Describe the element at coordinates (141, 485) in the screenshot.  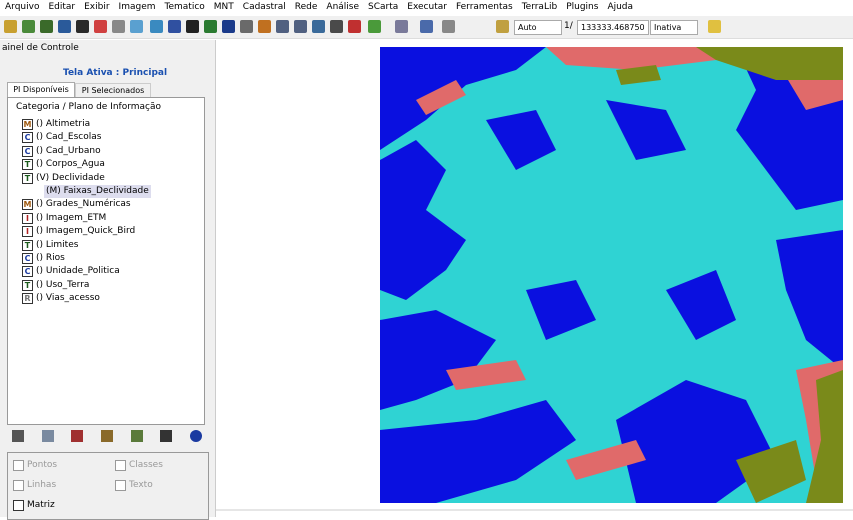
I see `checkbox-label: Texto` at that location.